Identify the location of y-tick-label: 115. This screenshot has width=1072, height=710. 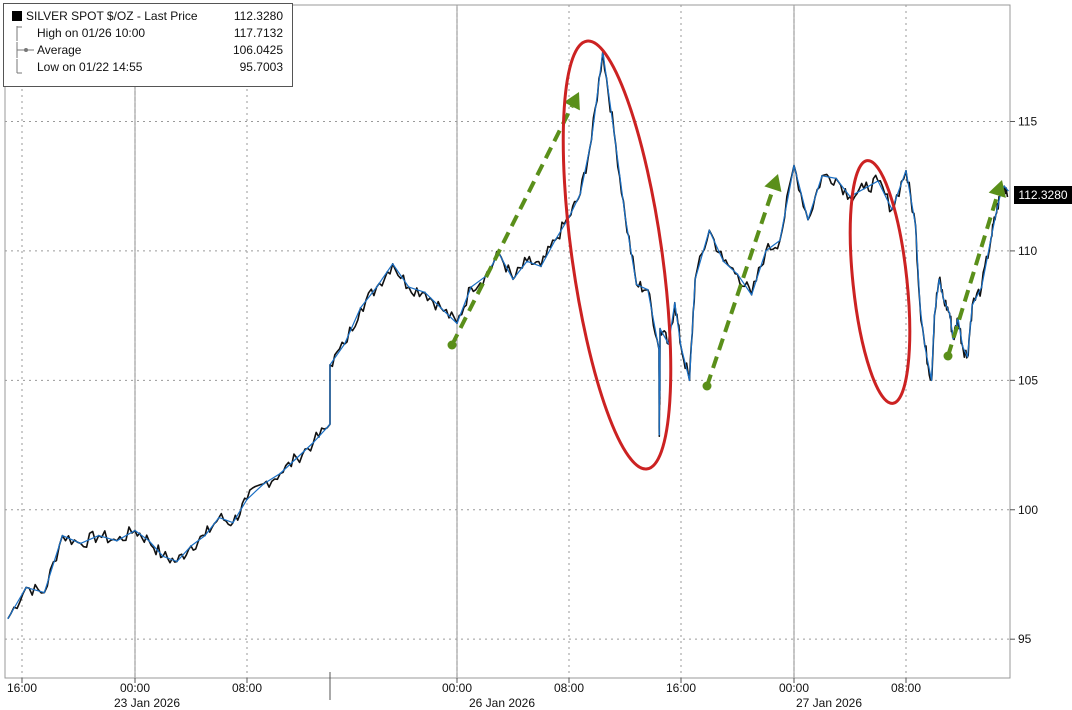
(1027, 121).